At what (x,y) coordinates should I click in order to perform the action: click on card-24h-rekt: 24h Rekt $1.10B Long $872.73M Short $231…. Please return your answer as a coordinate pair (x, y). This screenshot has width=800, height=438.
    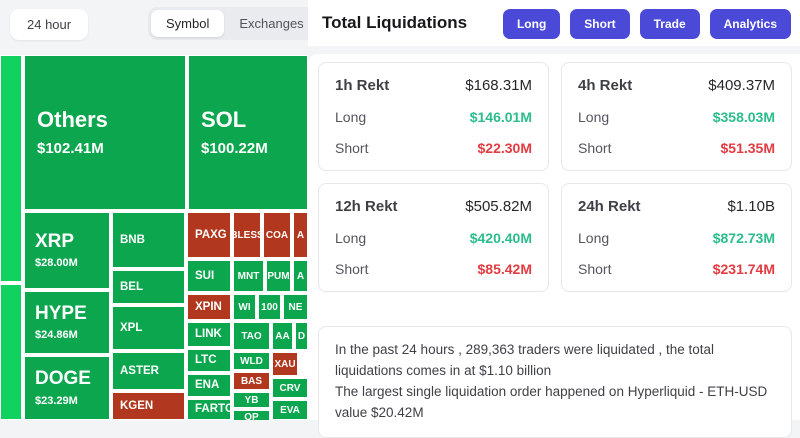
    Looking at the image, I should click on (676, 237).